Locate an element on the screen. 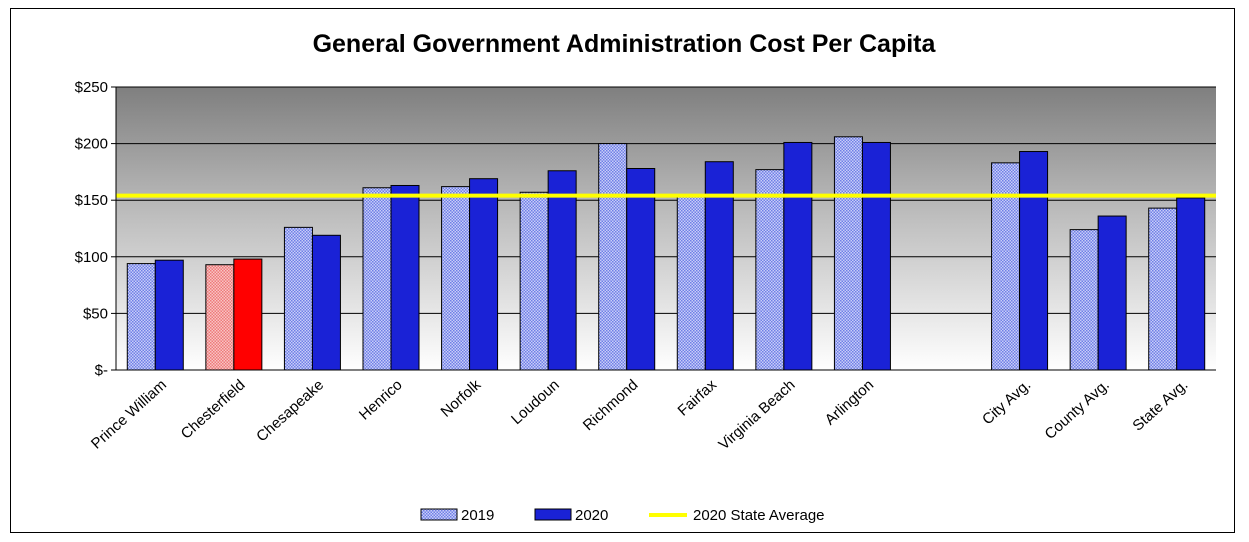 Image resolution: width=1249 pixels, height=542 pixels. legend: 2019 2020 2020 State Average is located at coordinates (622, 515).